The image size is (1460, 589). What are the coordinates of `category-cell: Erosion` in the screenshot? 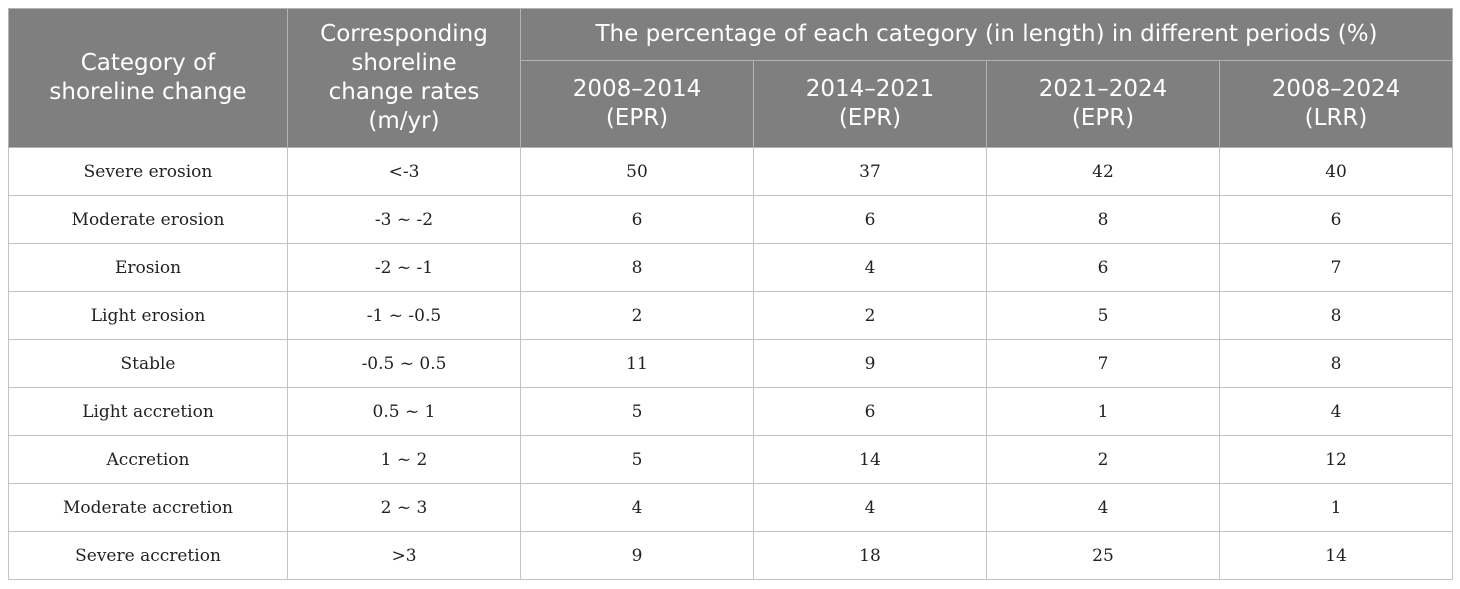 It's located at (148, 267).